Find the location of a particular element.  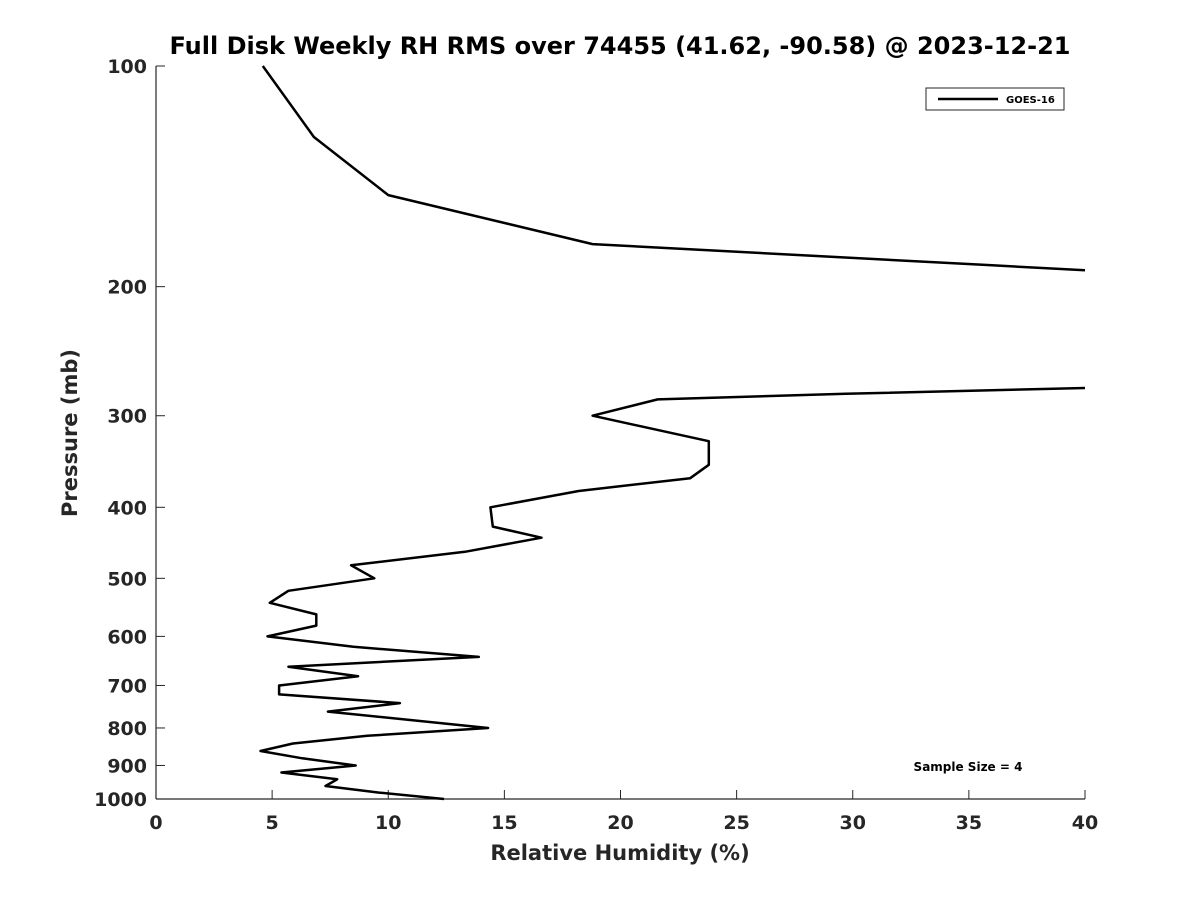

y-tick-label: 600 is located at coordinates (127, 637).